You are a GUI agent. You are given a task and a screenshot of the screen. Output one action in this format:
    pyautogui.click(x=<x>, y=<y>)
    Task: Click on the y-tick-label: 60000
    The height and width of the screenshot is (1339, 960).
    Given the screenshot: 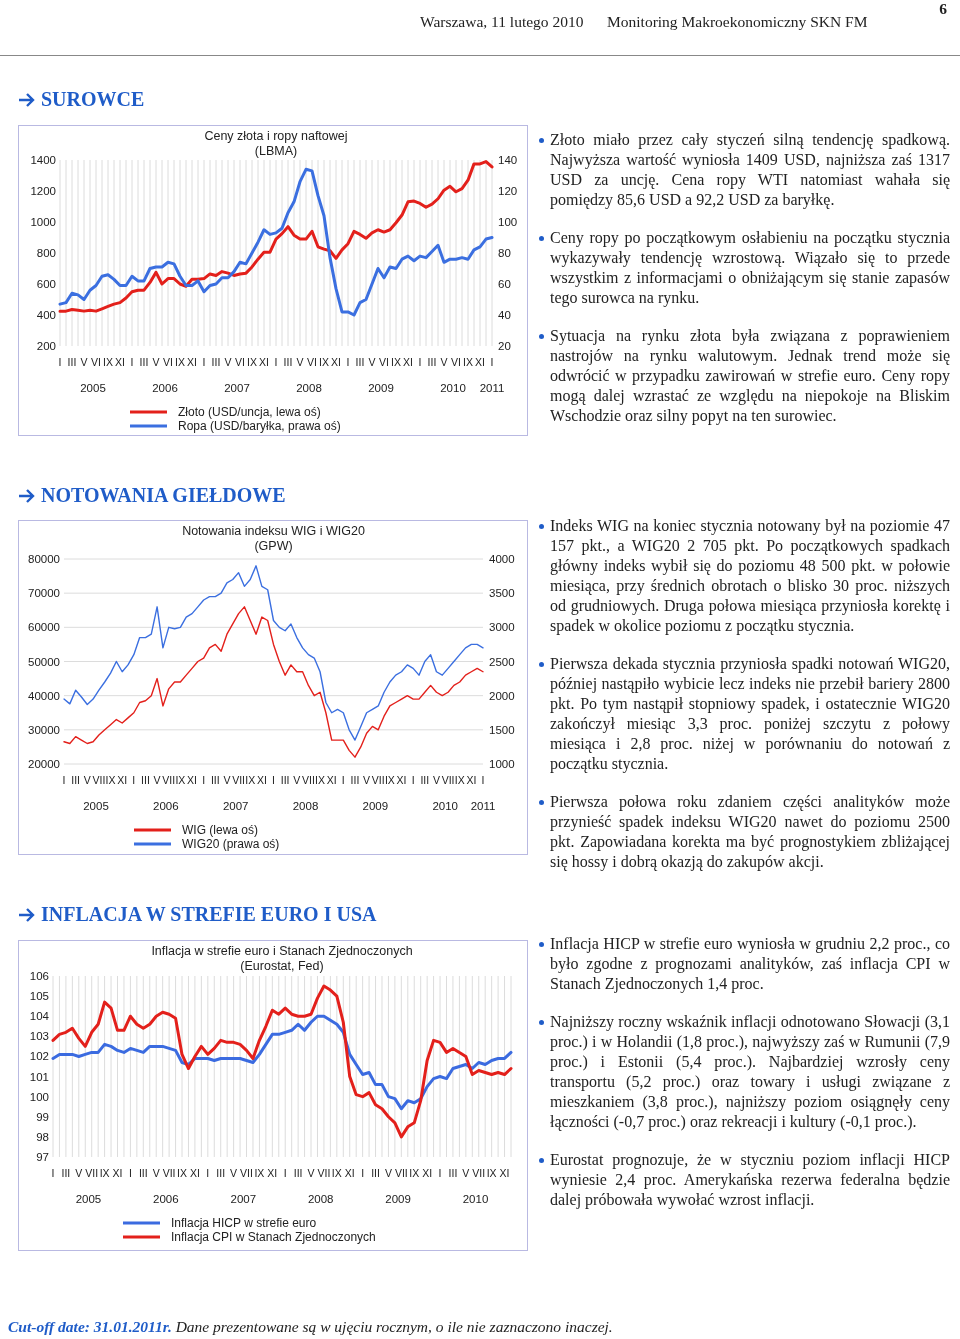 What is the action you would take?
    pyautogui.click(x=44, y=627)
    